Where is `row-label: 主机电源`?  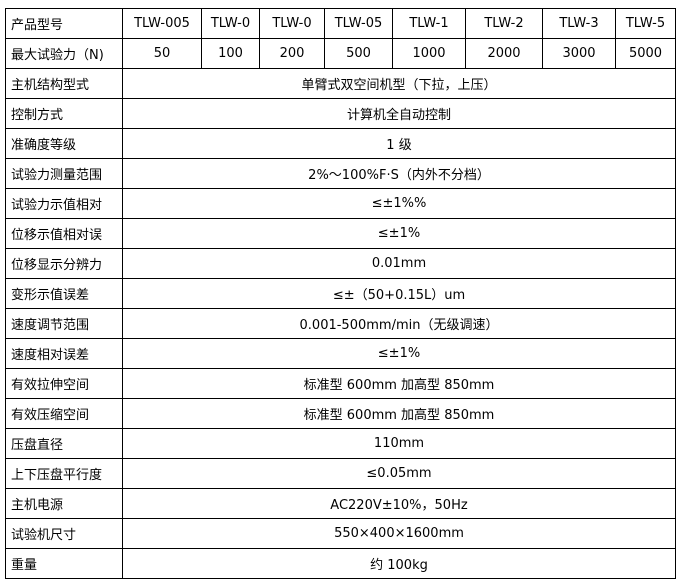
row-label: 主机电源 is located at coordinates (64, 503).